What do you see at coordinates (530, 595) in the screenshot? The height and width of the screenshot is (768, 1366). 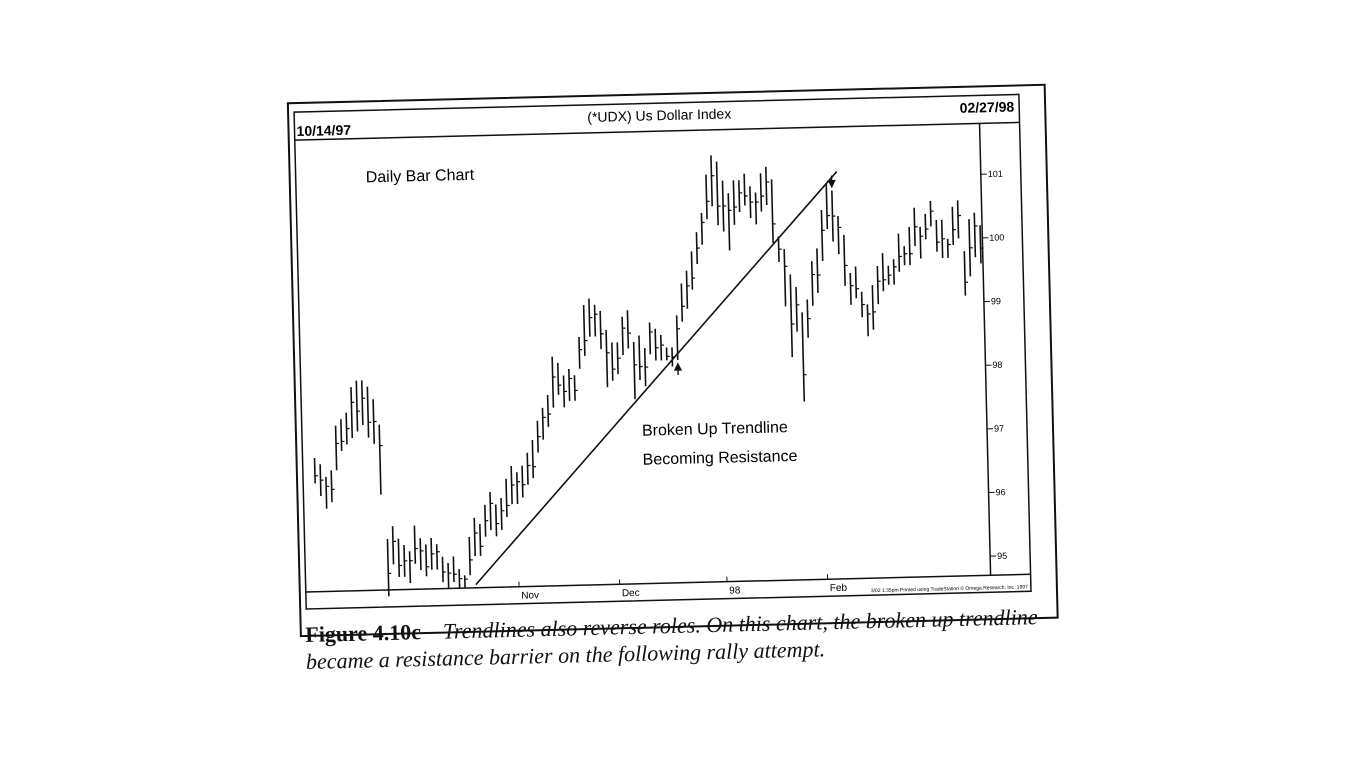 I see `x-tick-label: Nov` at bounding box center [530, 595].